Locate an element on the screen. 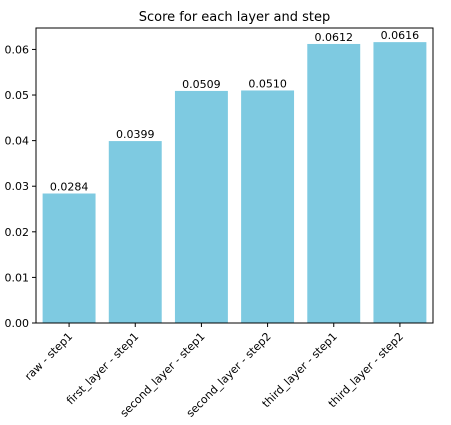 Image resolution: width=451 pixels, height=425 pixels. y-tick-label: 0.04 is located at coordinates (17, 141).